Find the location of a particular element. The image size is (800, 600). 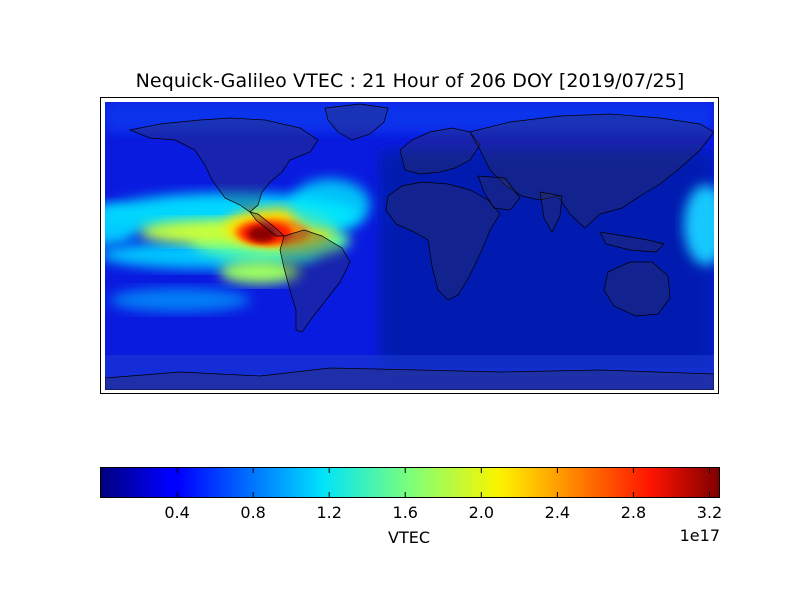

colorbar-frame is located at coordinates (410, 482).